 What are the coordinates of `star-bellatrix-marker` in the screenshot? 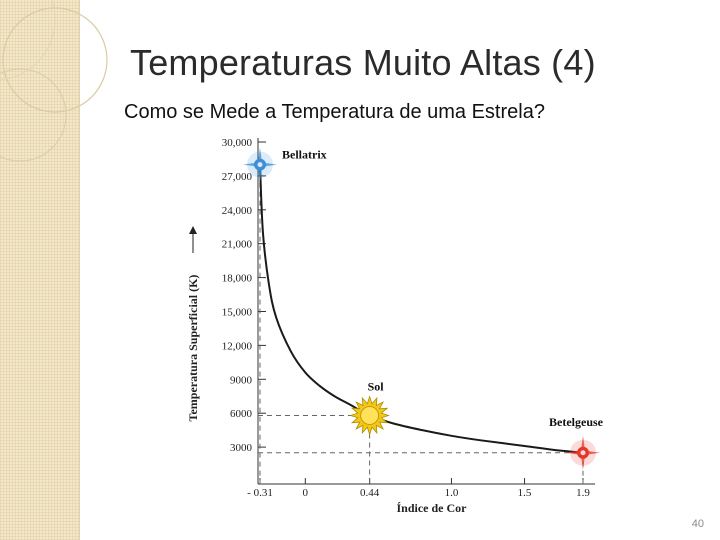 It's located at (260, 164).